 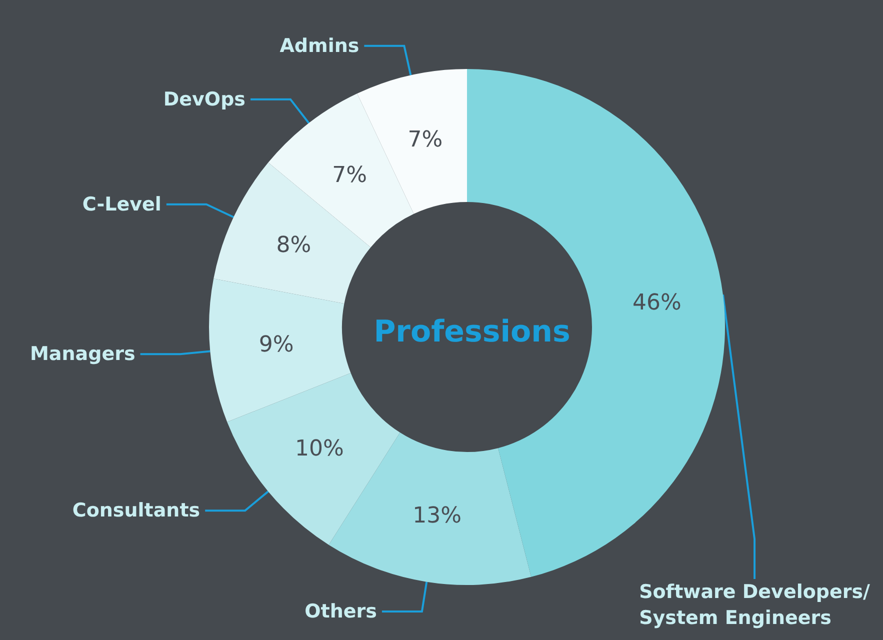 I want to click on data-label: 46%, so click(x=657, y=303).